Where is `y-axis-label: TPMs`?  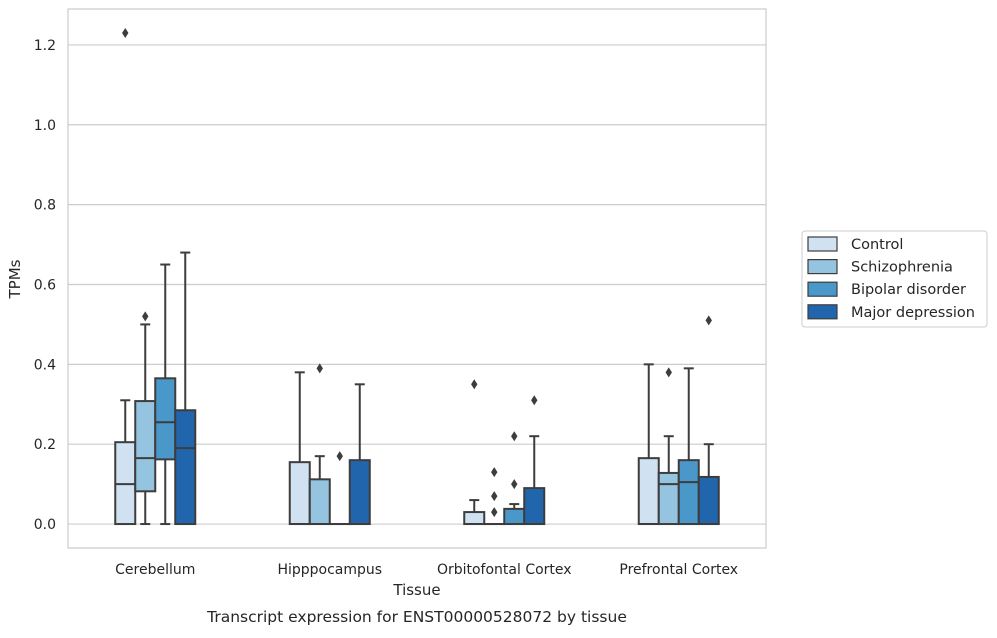 y-axis-label: TPMs is located at coordinates (15, 279).